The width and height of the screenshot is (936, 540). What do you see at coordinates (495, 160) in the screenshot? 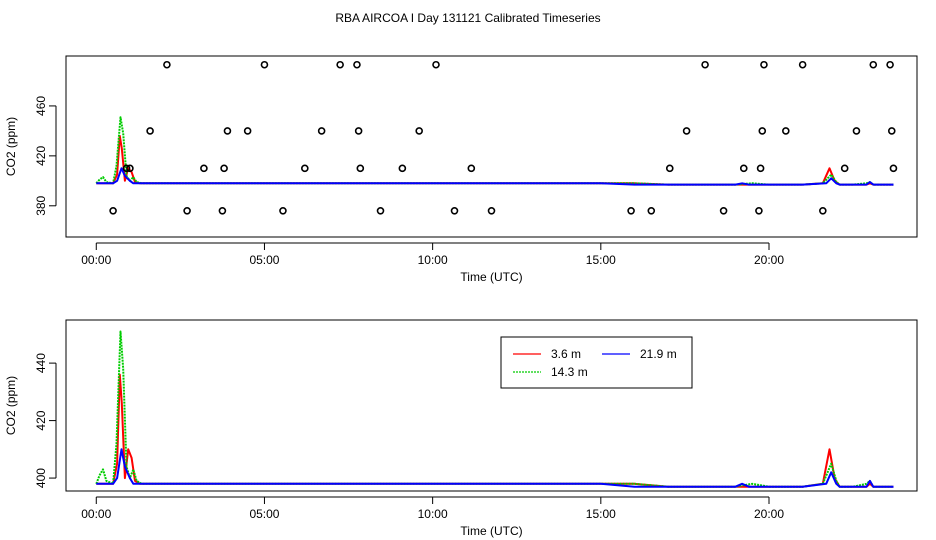
I see `series-line-3-6-m` at bounding box center [495, 160].